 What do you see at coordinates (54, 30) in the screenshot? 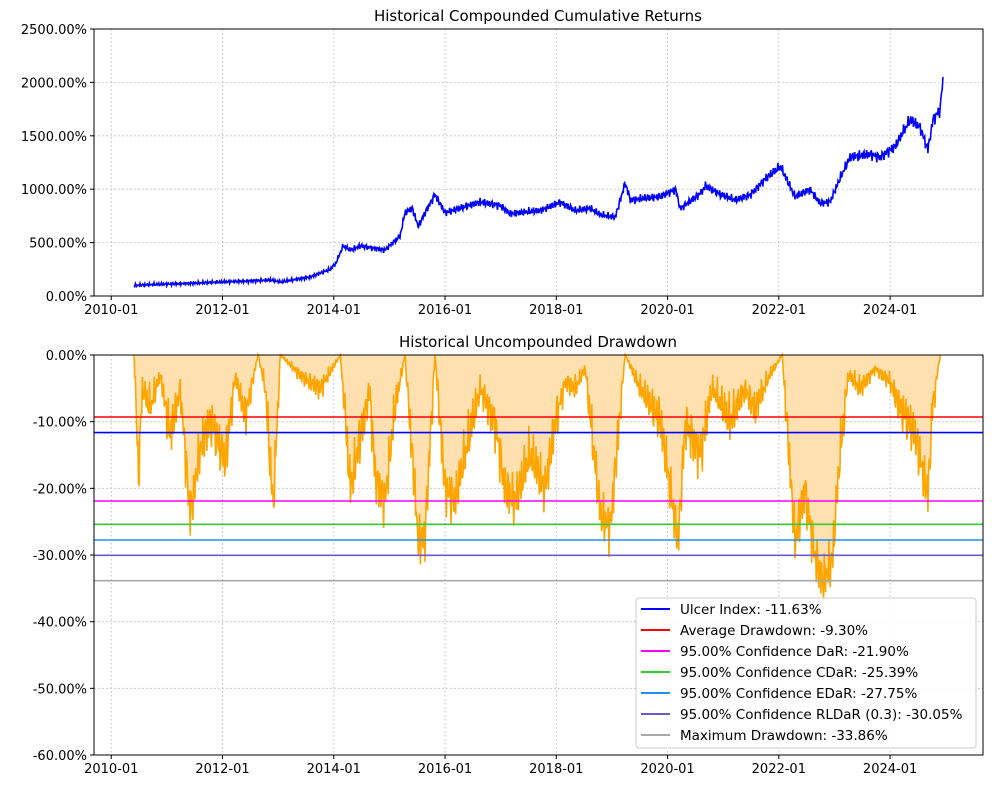
I see `y-tick-label: 2500.00%` at bounding box center [54, 30].